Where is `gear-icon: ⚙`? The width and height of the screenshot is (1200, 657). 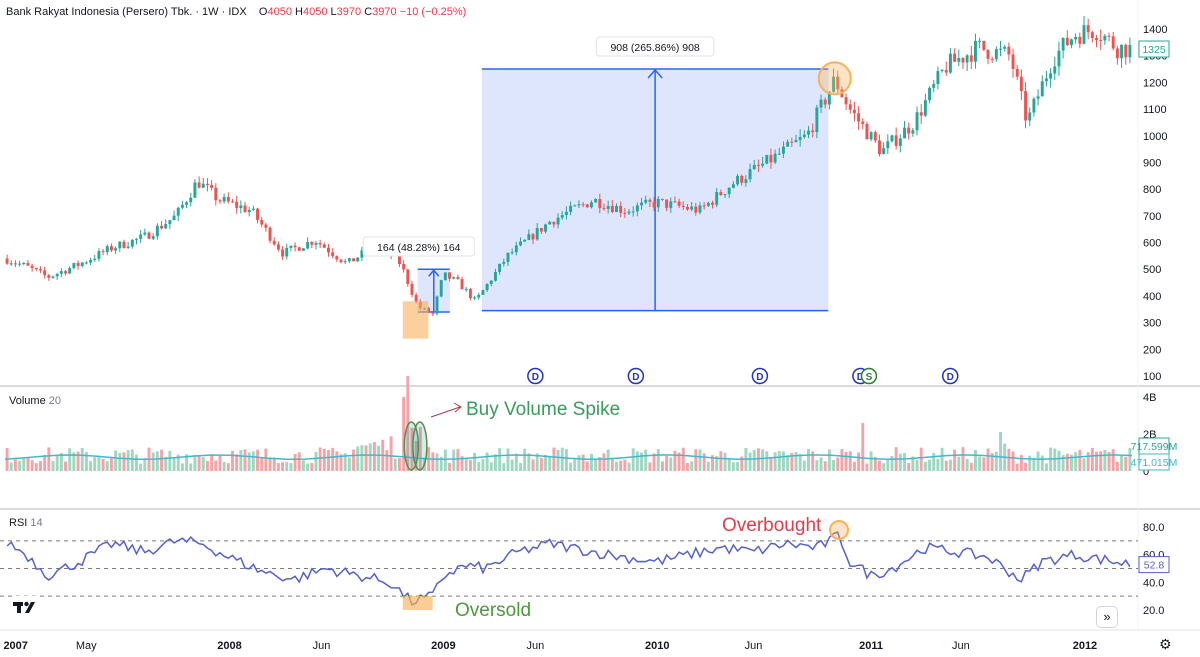
gear-icon: ⚙ is located at coordinates (1165, 644).